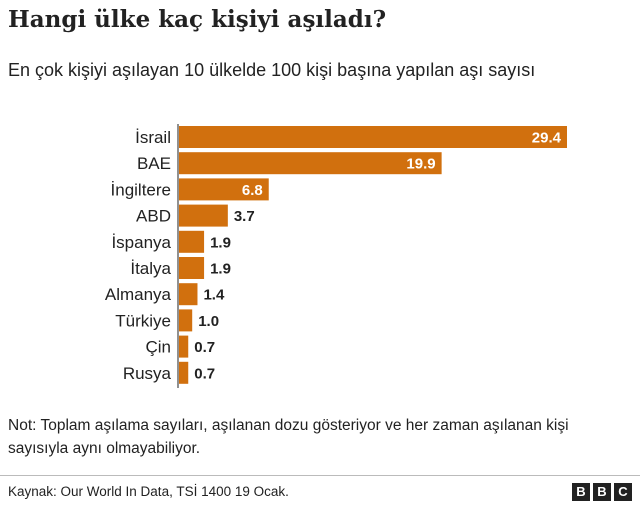 This screenshot has height=520, width=640. Describe the element at coordinates (141, 242) in the screenshot. I see `category-label: İspanya` at that location.